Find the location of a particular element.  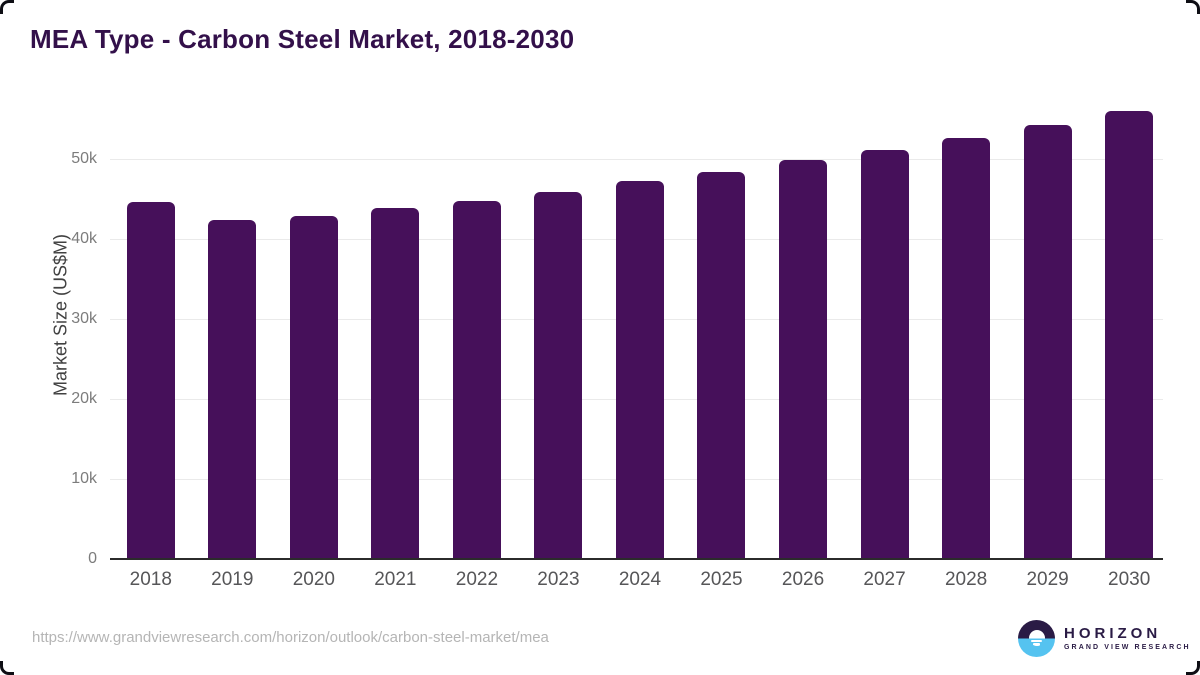

bar-2026 is located at coordinates (803, 359).